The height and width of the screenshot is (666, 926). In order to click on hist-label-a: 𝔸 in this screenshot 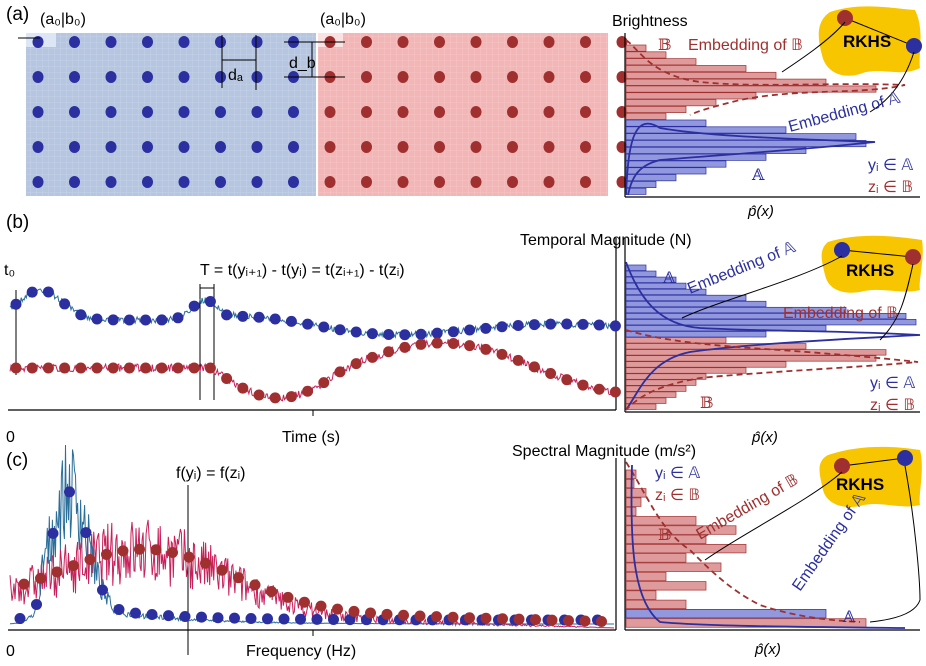, I will do `click(758, 174)`.